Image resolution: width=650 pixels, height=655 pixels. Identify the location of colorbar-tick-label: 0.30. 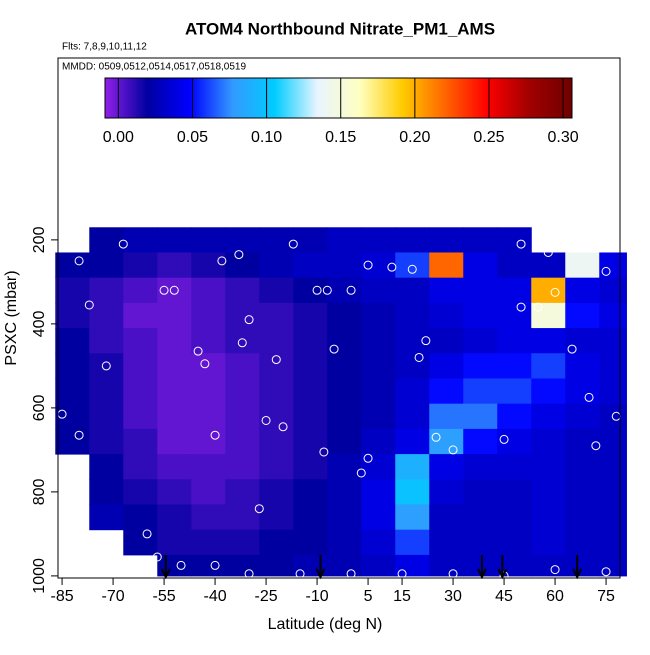
(563, 137).